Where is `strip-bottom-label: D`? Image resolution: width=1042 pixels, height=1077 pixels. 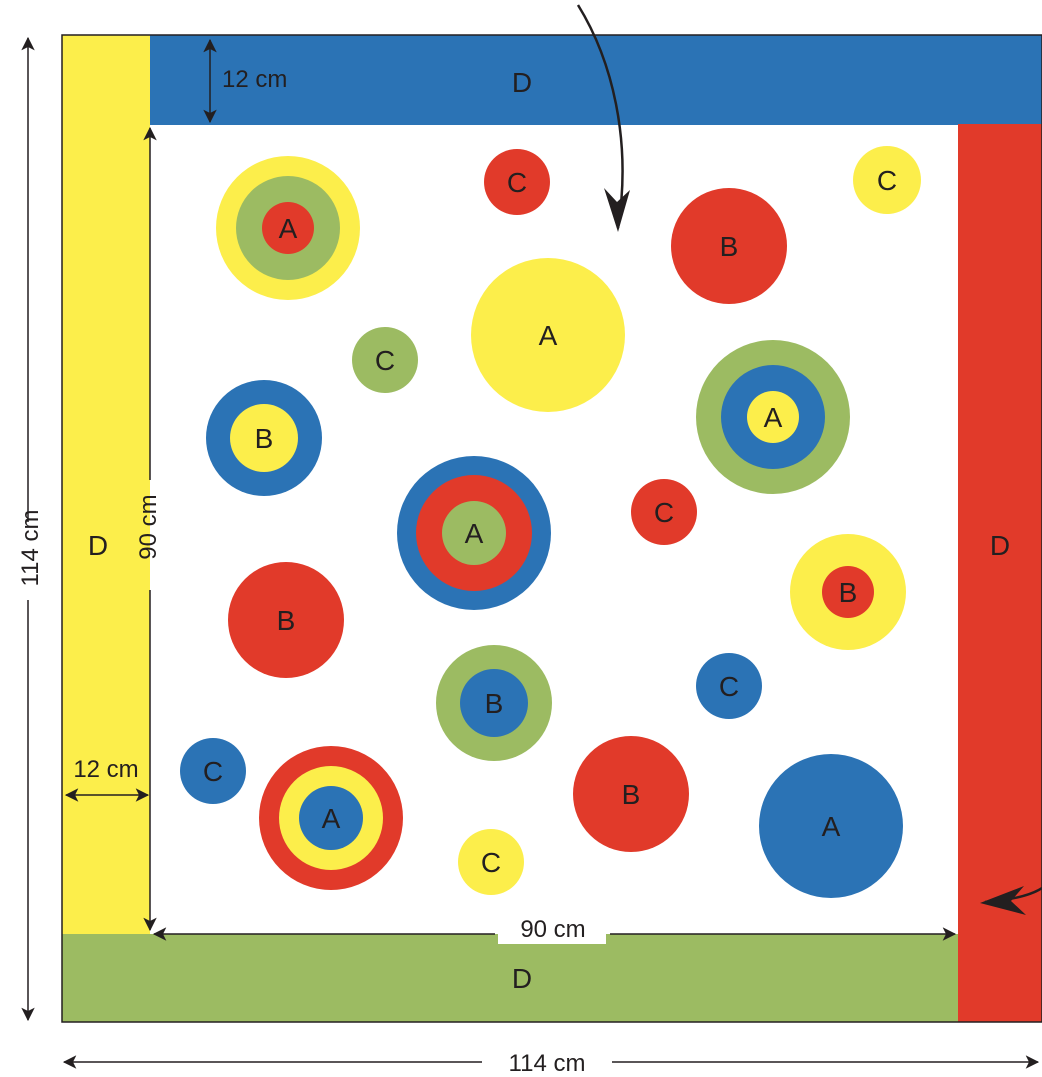 strip-bottom-label: D is located at coordinates (522, 978).